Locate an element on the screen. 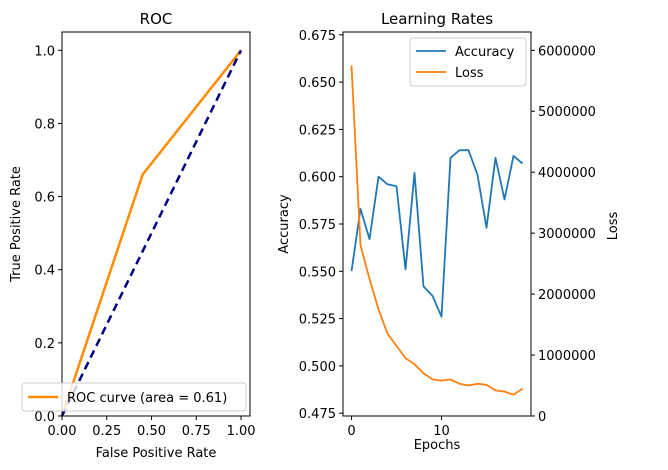 This screenshot has width=668, height=470. roc-x-ticks: 0.00 0.25 0.50 0.75 1.00 is located at coordinates (152, 427).